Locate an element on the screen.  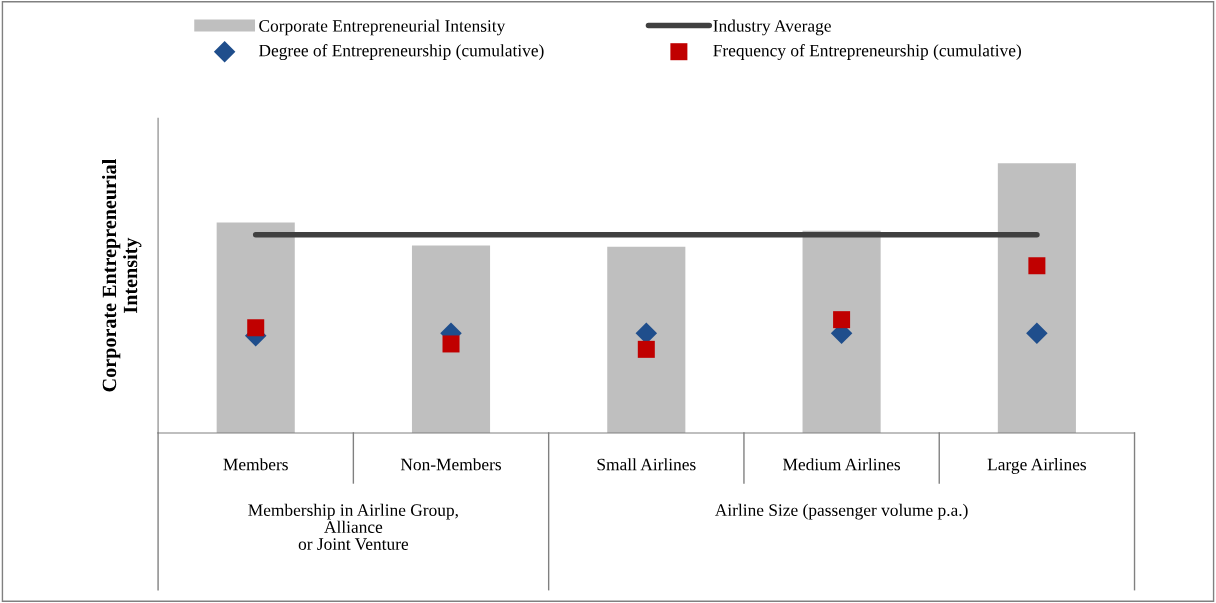
text: Airline Size (passenger volume p.a.) is located at coordinates (841, 511).